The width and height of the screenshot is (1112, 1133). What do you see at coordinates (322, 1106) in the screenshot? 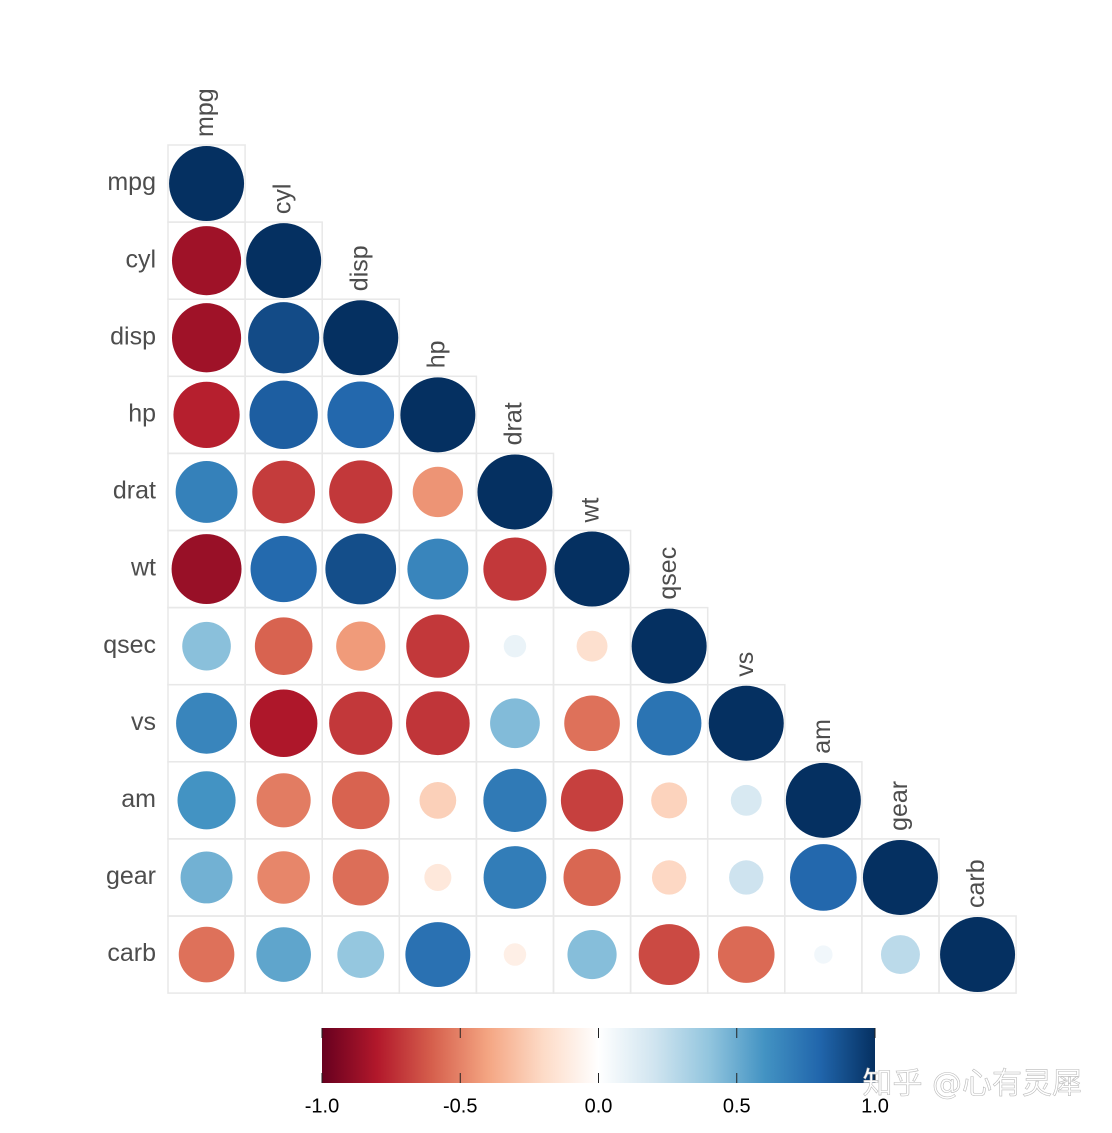
I see `colorbar-tick-label: -1.0` at bounding box center [322, 1106].